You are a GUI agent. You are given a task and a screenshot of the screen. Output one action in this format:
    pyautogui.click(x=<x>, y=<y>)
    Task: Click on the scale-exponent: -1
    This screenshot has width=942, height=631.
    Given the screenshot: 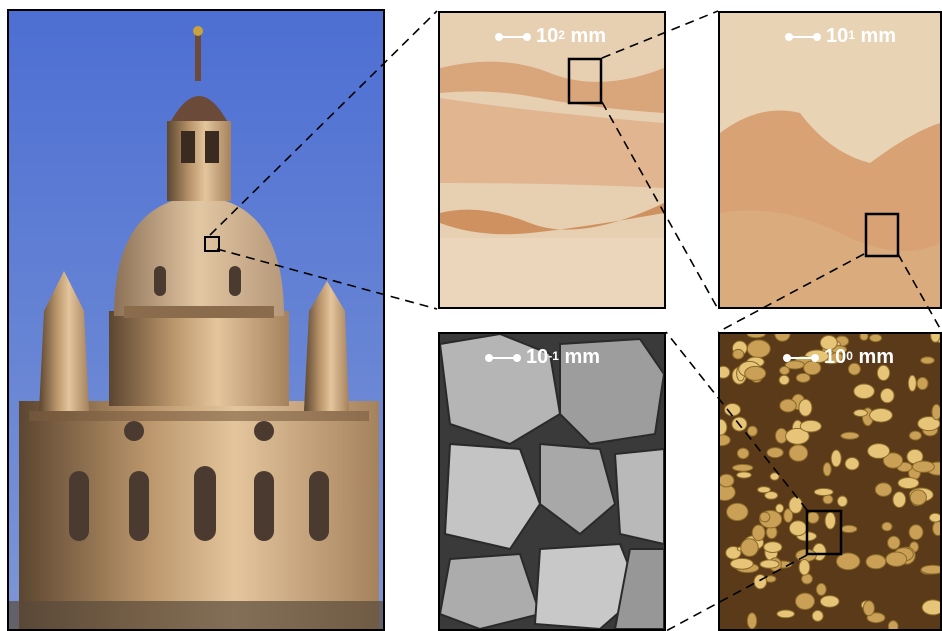 What is the action you would take?
    pyautogui.click(x=553, y=355)
    